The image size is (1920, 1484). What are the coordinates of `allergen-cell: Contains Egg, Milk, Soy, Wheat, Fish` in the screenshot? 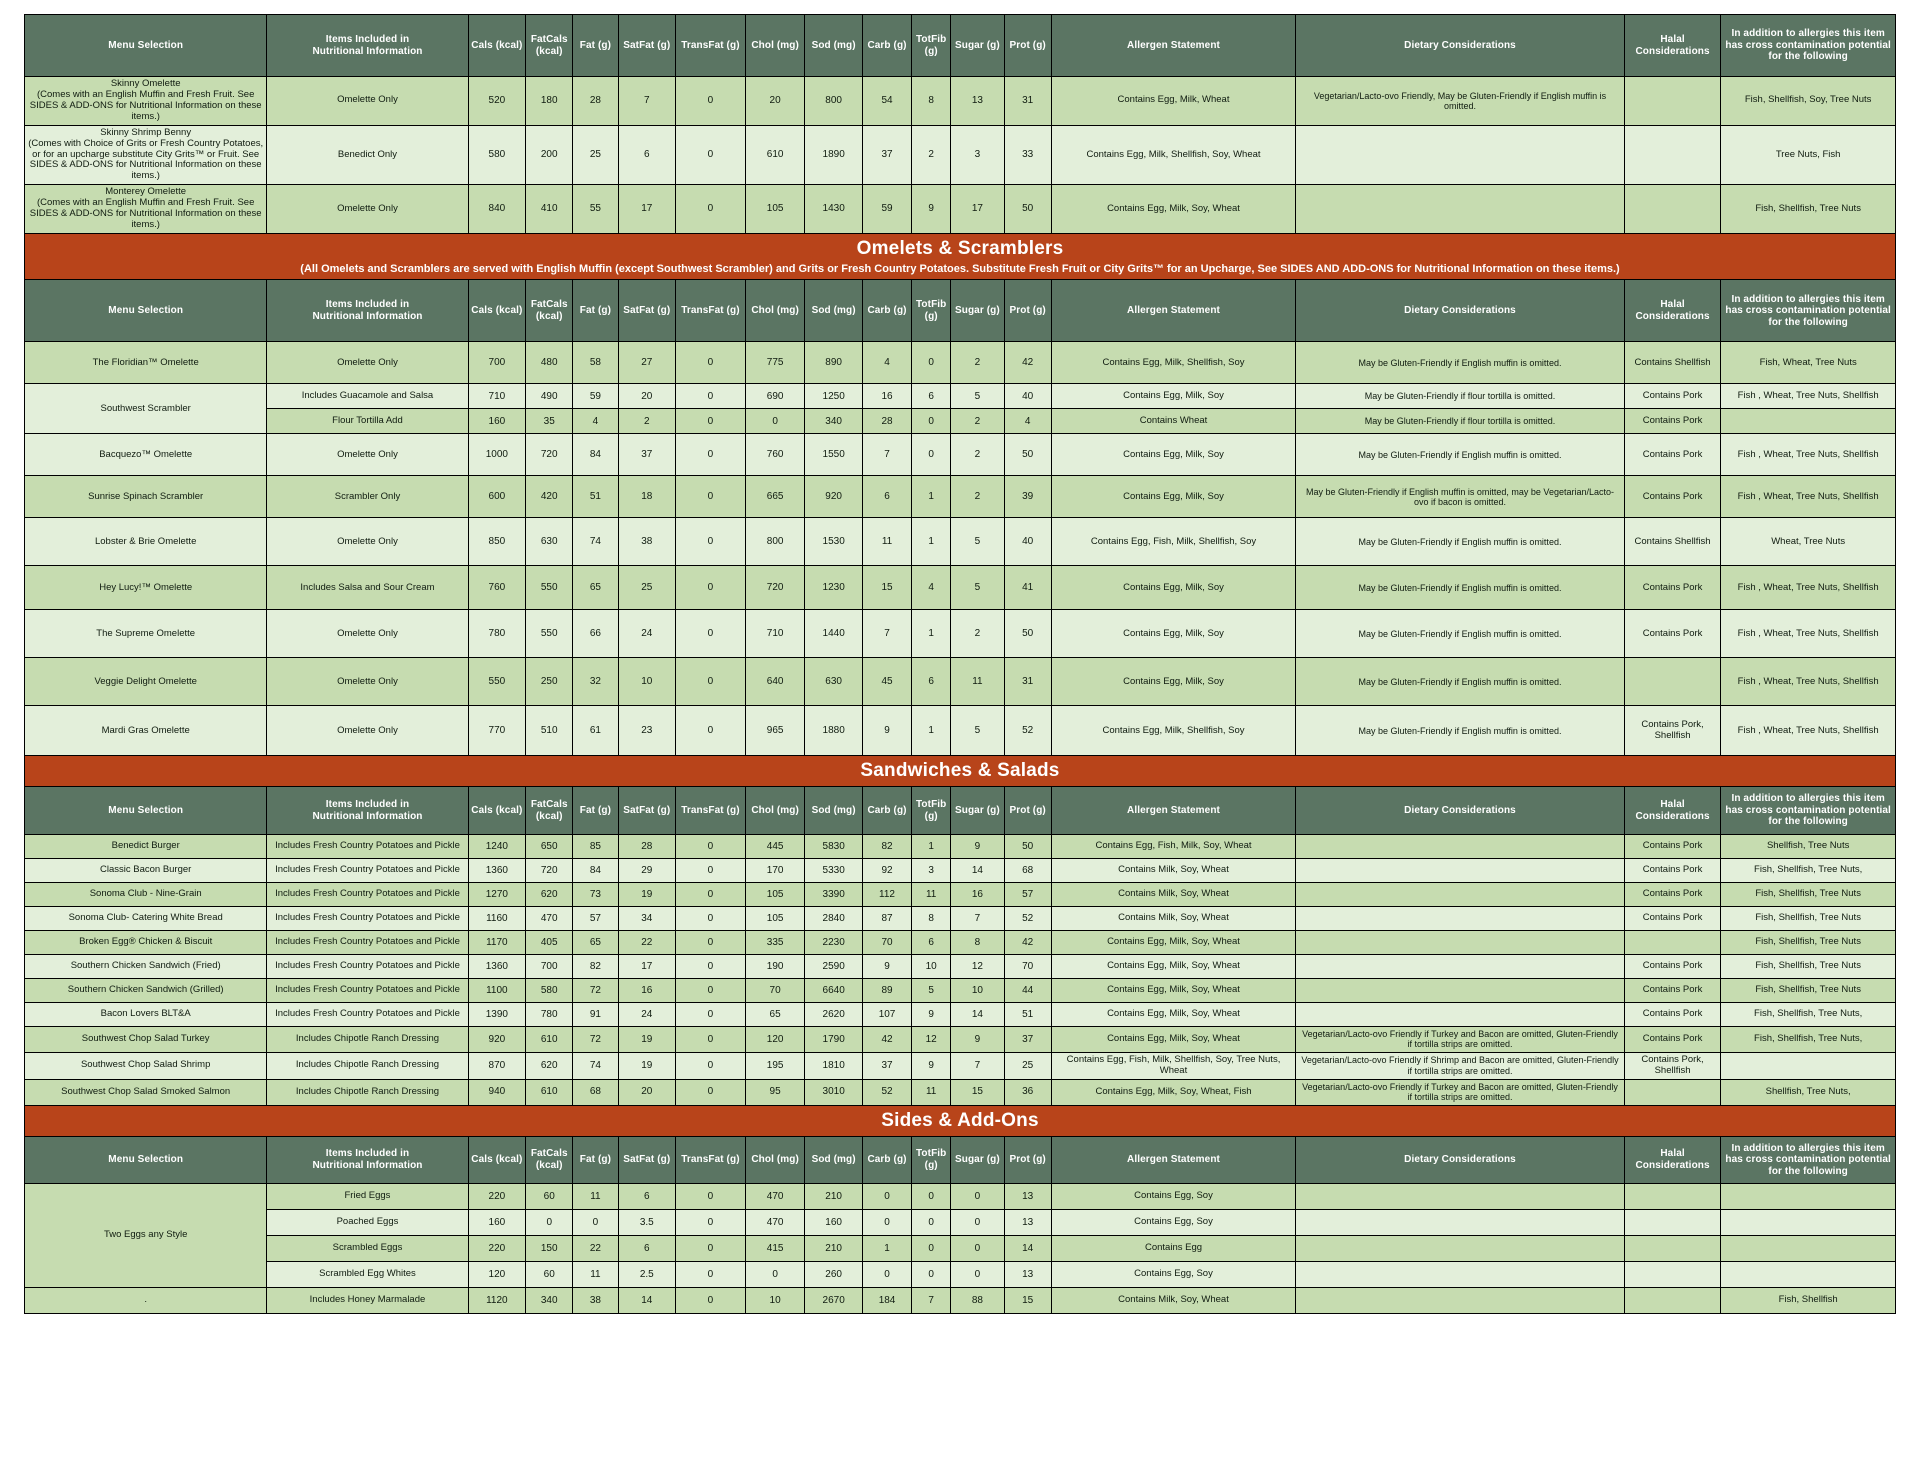 It's located at (1173, 1092).